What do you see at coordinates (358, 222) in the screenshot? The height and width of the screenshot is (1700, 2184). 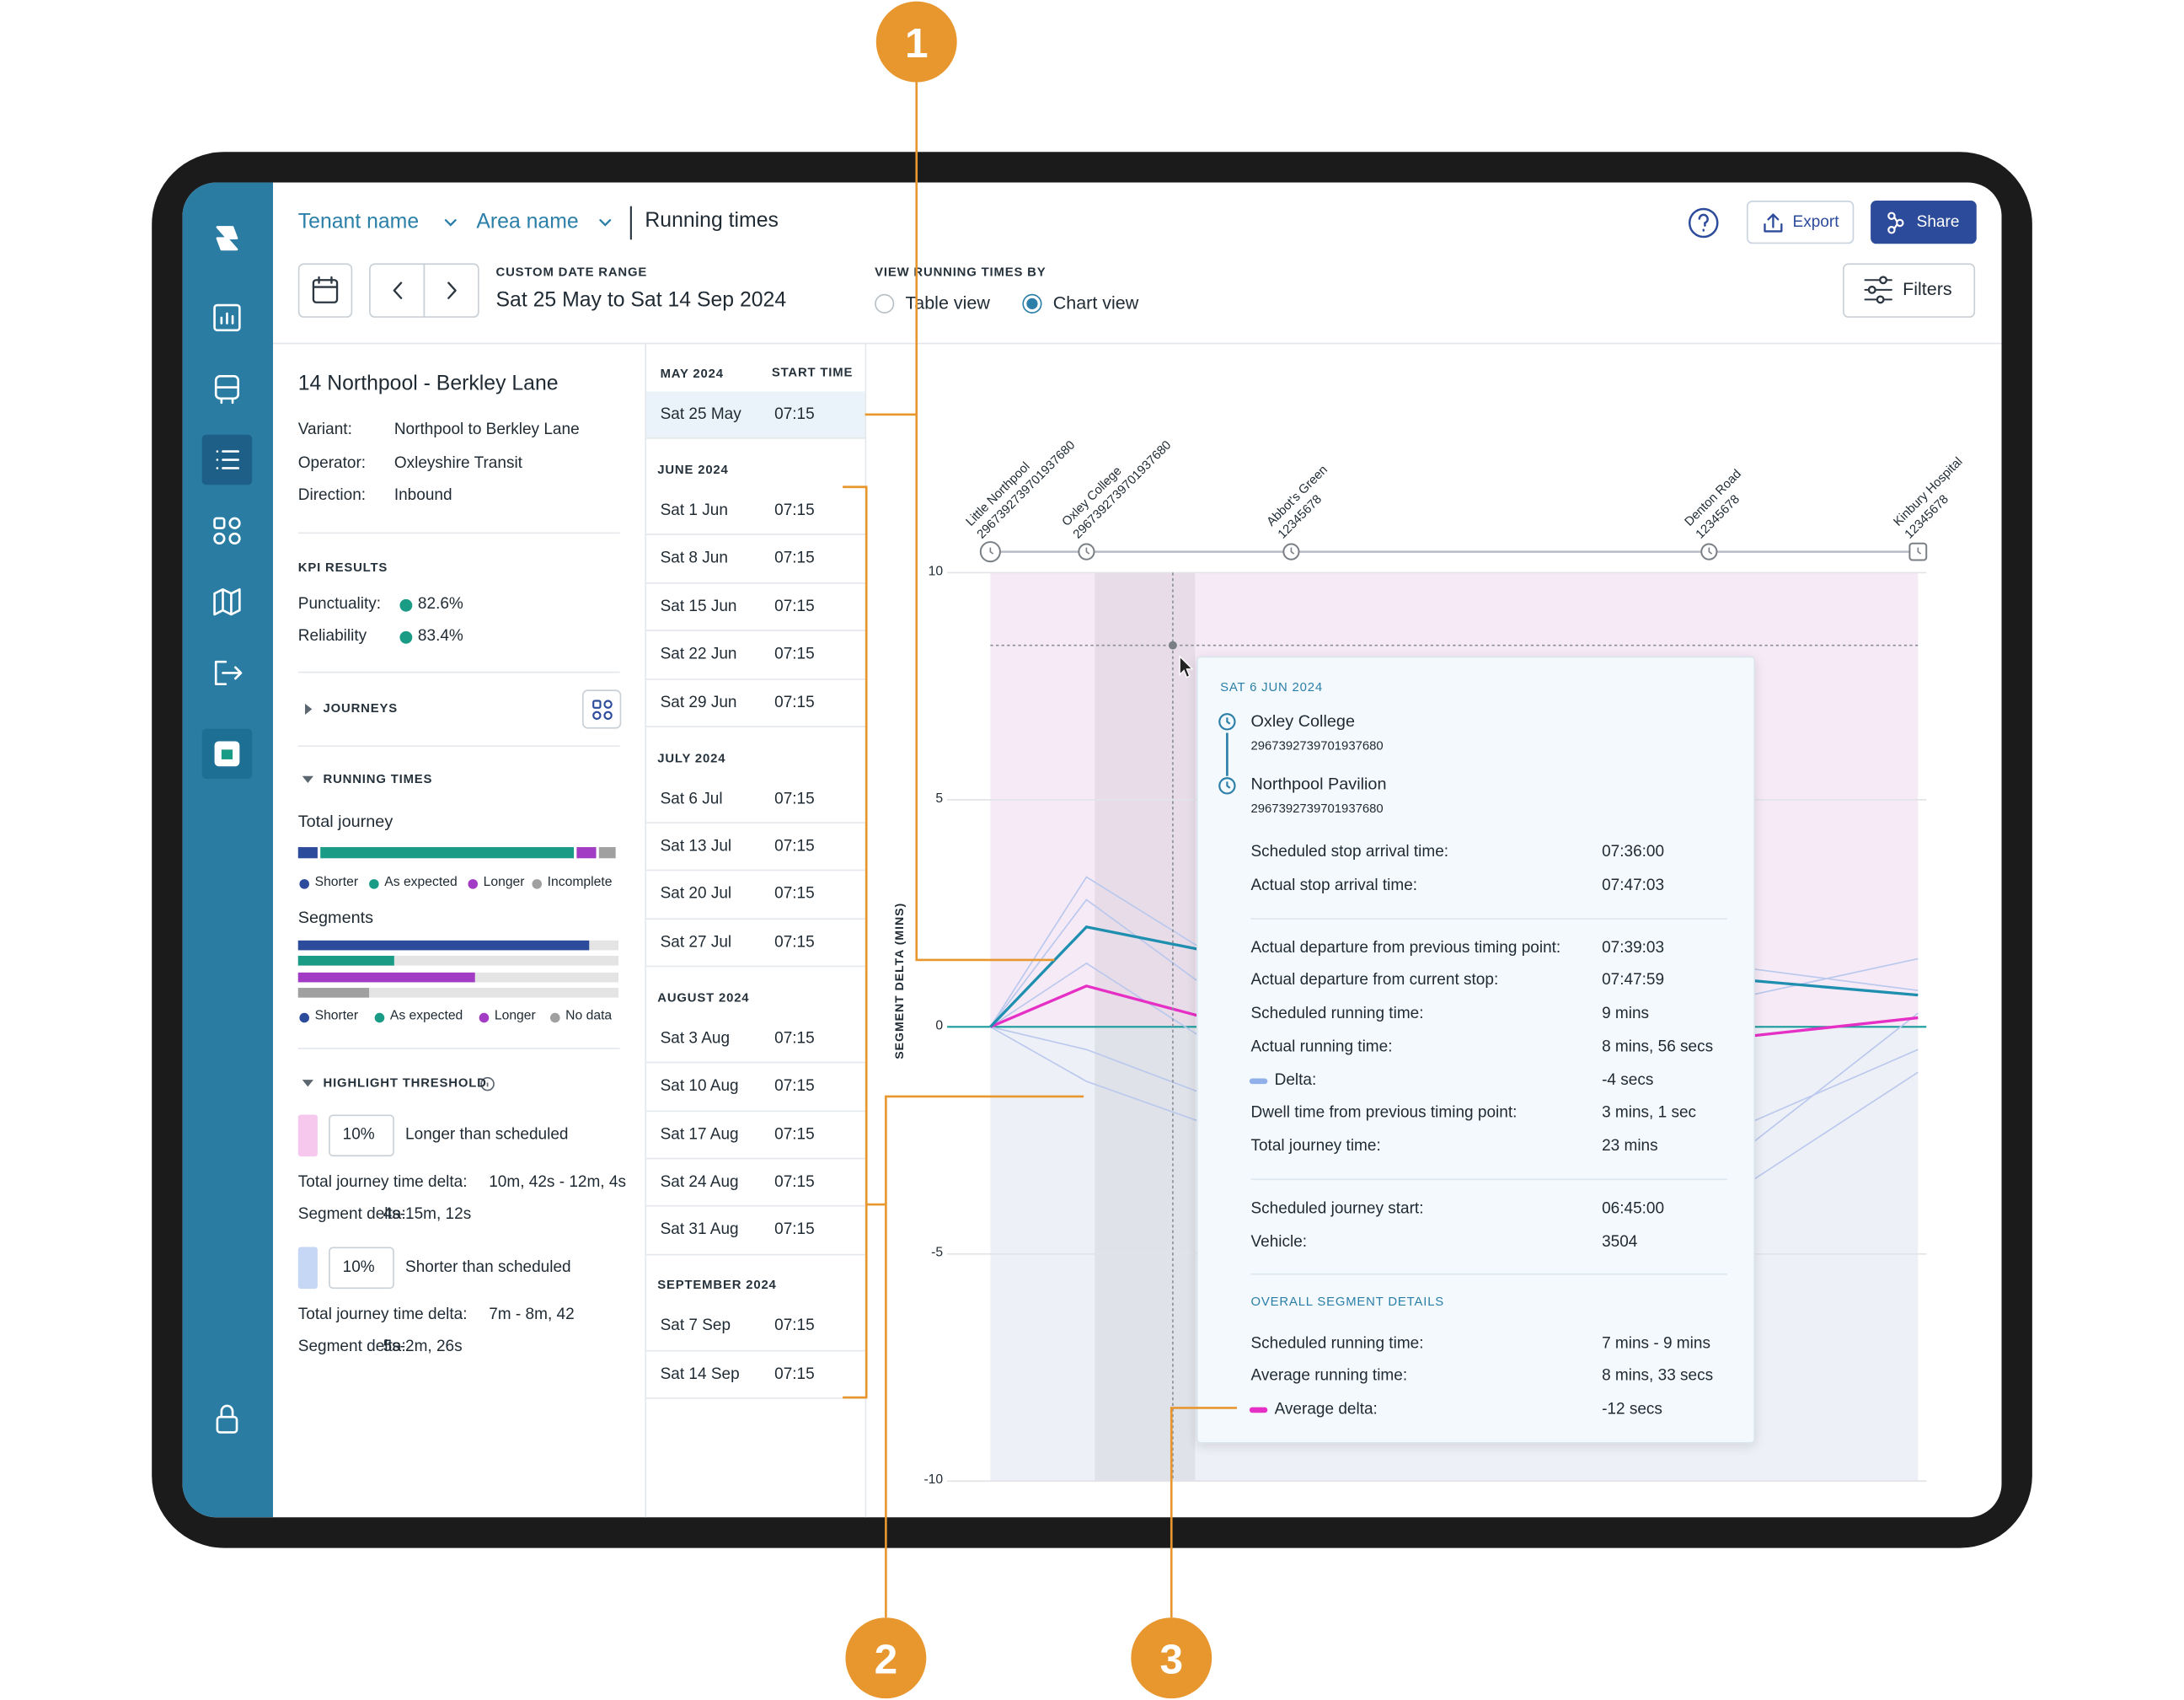 I see `breadcrumb-tenant: Tenant name` at bounding box center [358, 222].